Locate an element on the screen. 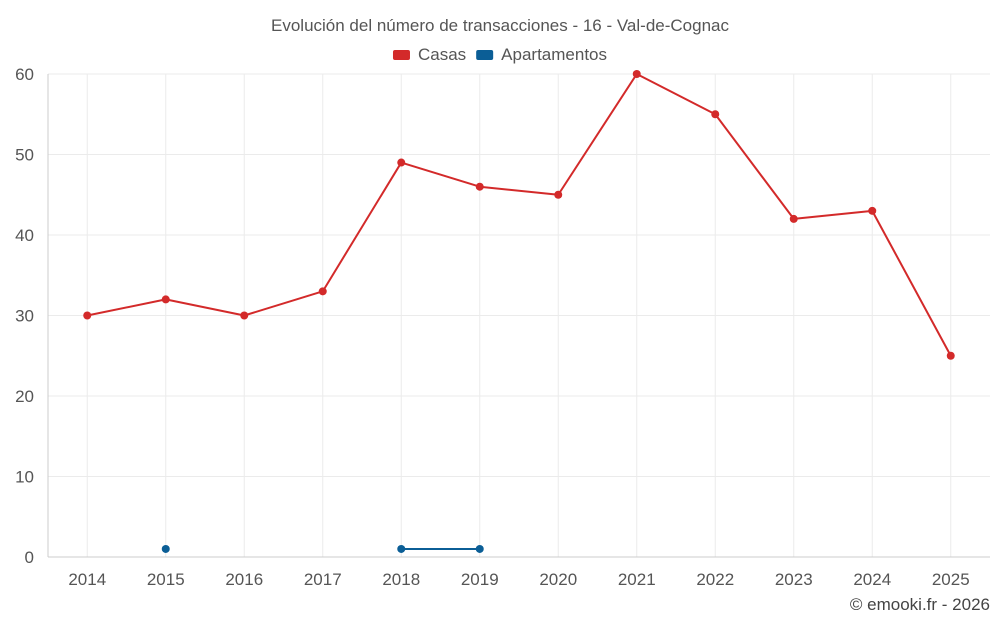  x-tick-label: 2014 is located at coordinates (87, 579).